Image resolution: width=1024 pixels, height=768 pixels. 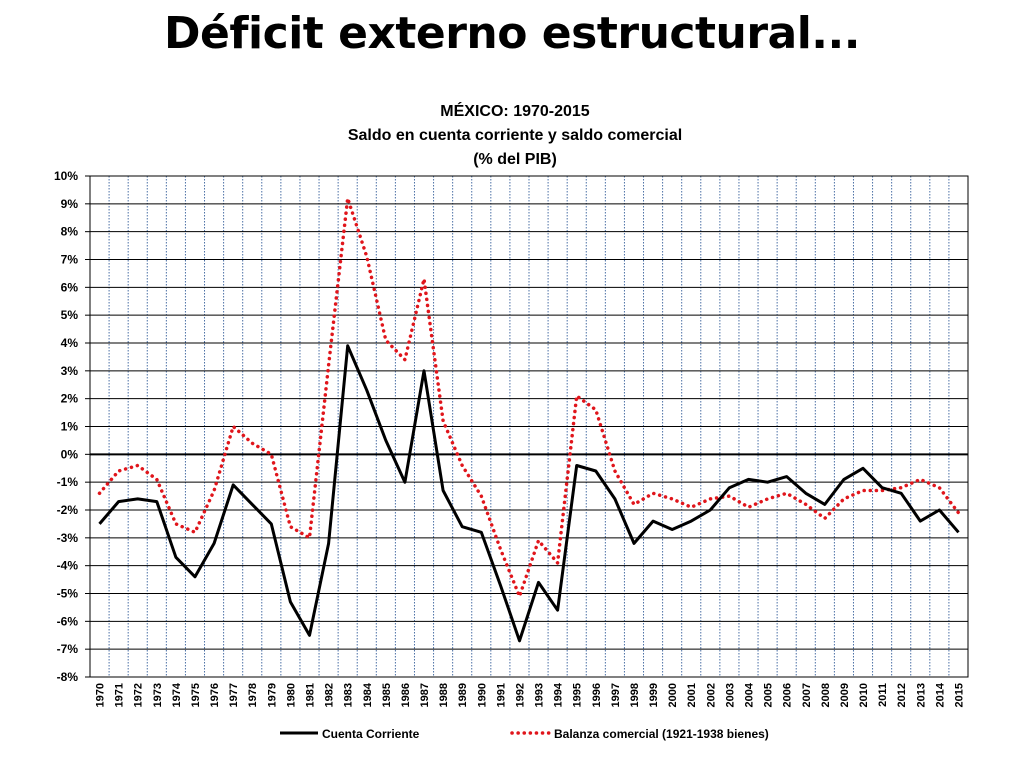 I want to click on x-tick-label: 1985, so click(x=387, y=695).